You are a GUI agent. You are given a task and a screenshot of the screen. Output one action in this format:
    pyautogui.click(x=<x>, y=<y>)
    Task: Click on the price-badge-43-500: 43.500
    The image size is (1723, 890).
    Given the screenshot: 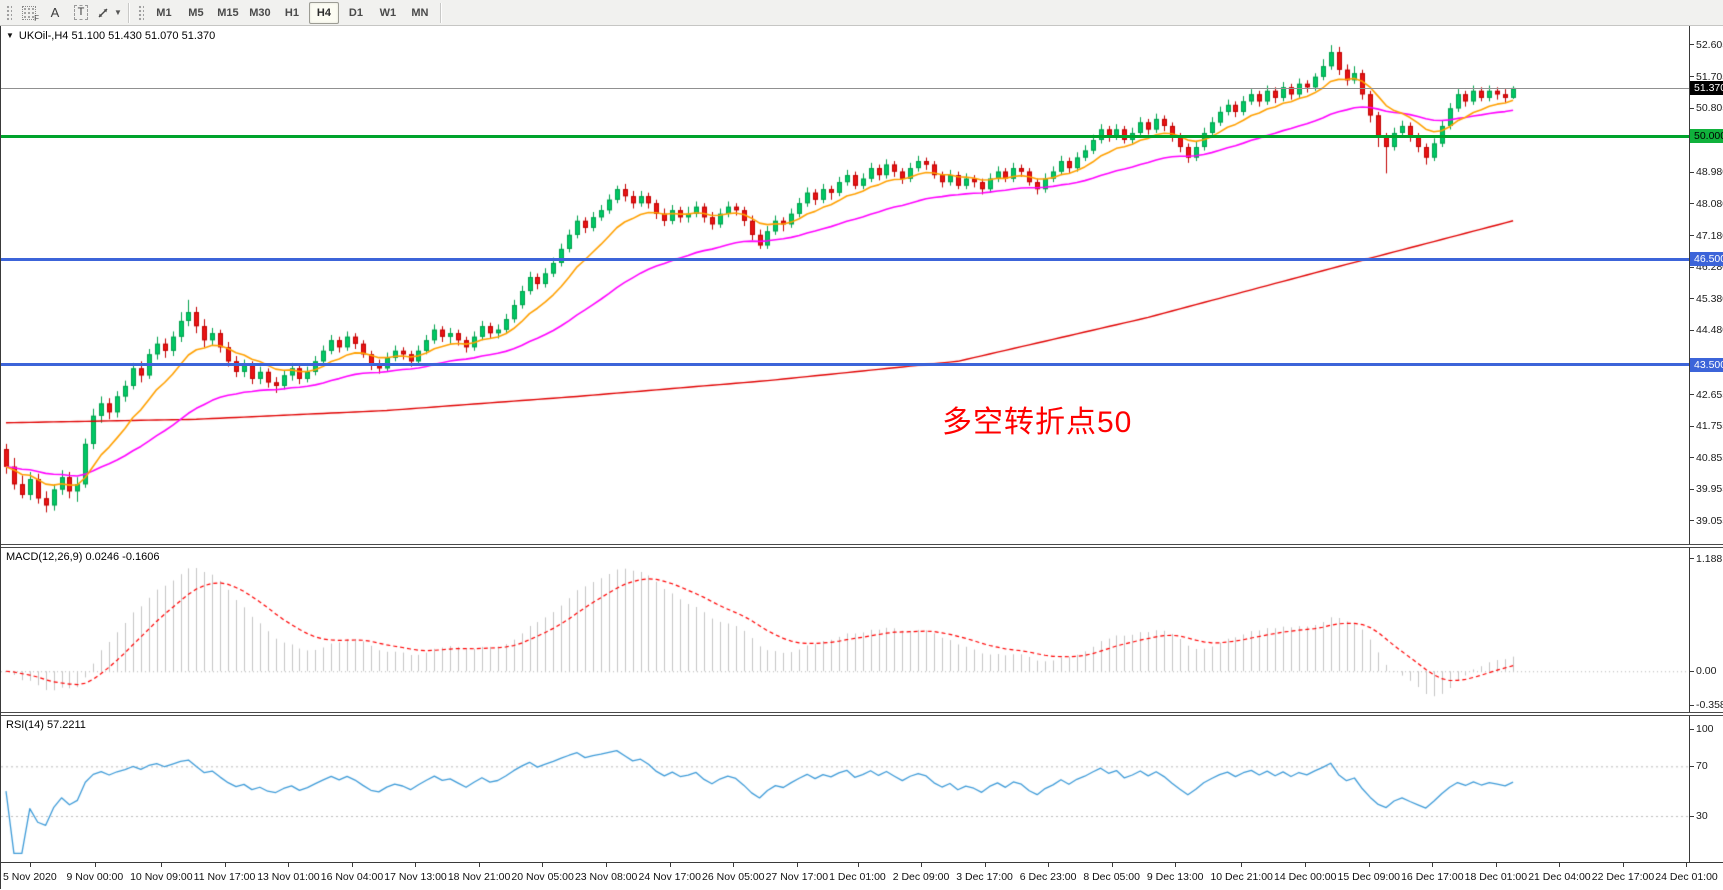 What is the action you would take?
    pyautogui.click(x=1706, y=364)
    